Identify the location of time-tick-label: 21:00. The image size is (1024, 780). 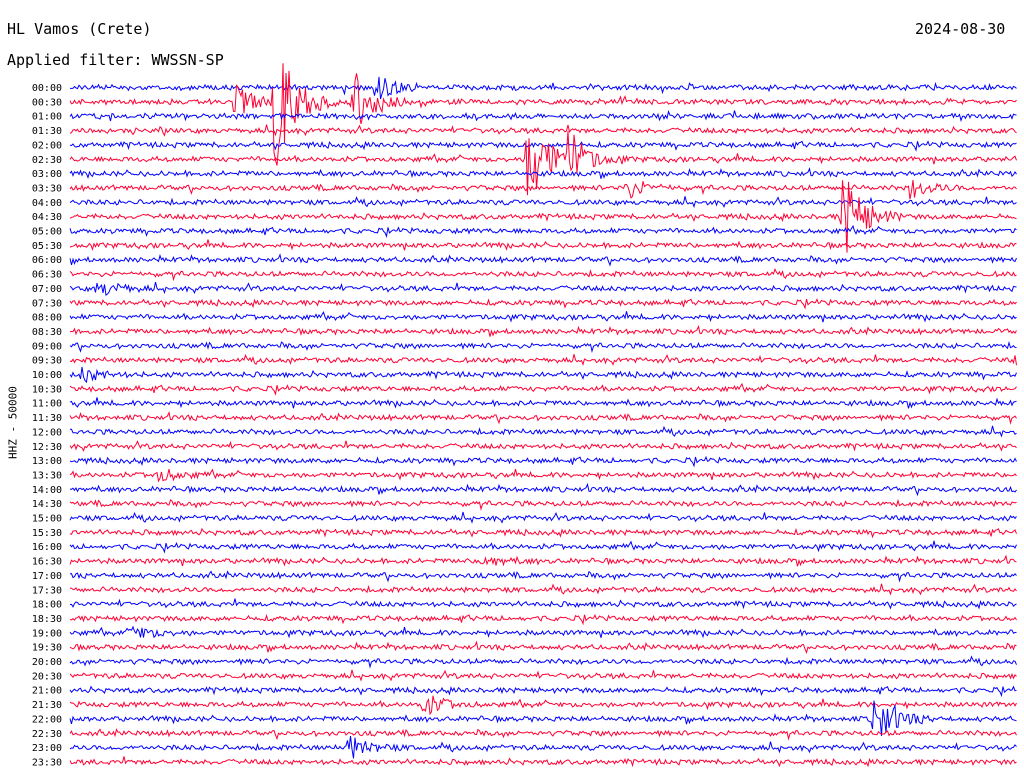
(47, 691).